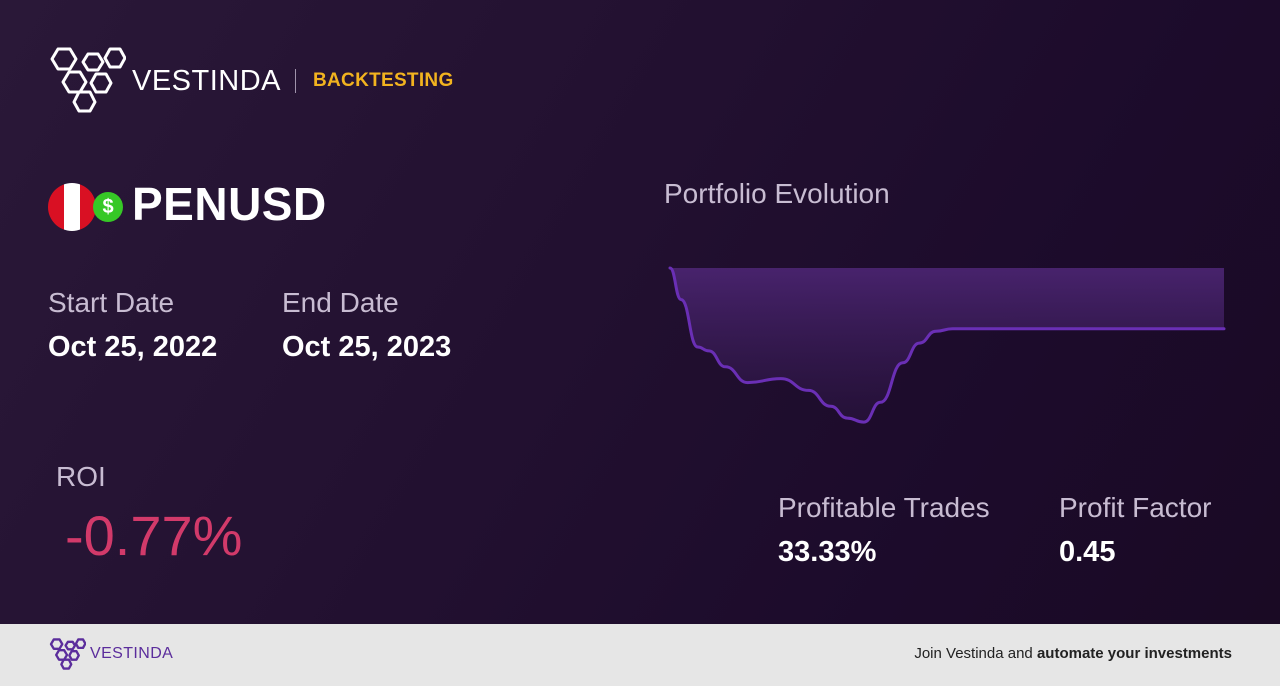 This screenshot has height=686, width=1280. What do you see at coordinates (827, 552) in the screenshot?
I see `profitable-trades-value: 33.33%` at bounding box center [827, 552].